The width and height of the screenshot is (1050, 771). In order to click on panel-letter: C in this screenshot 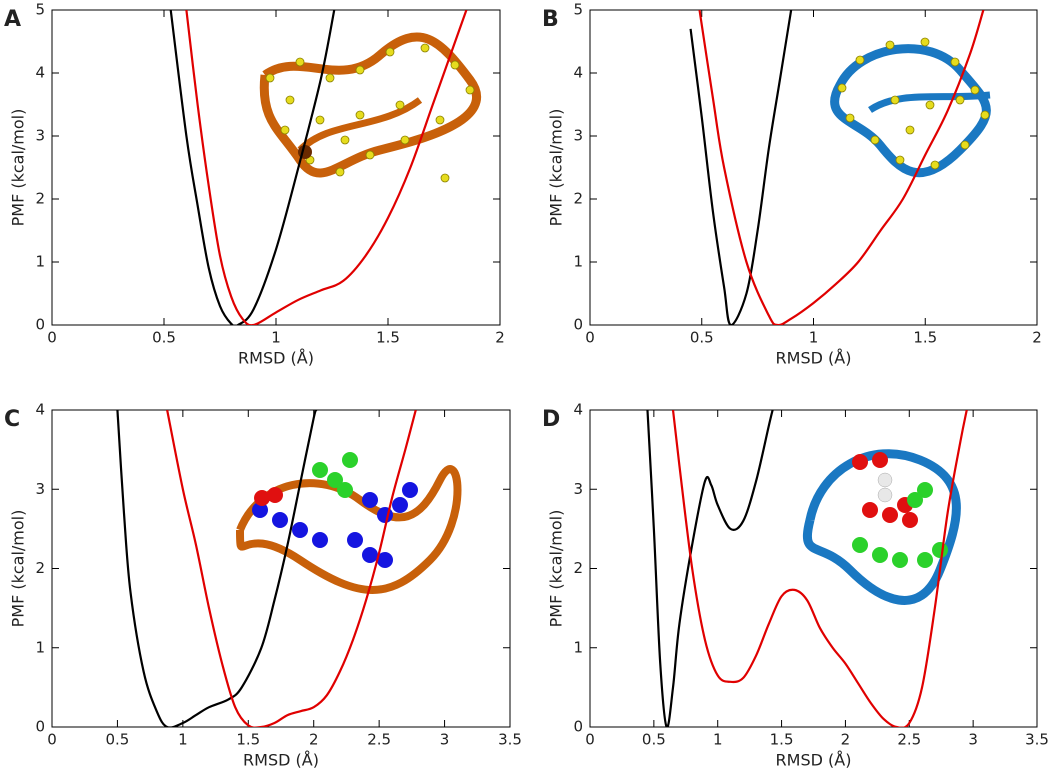, I will do `click(12, 419)`.